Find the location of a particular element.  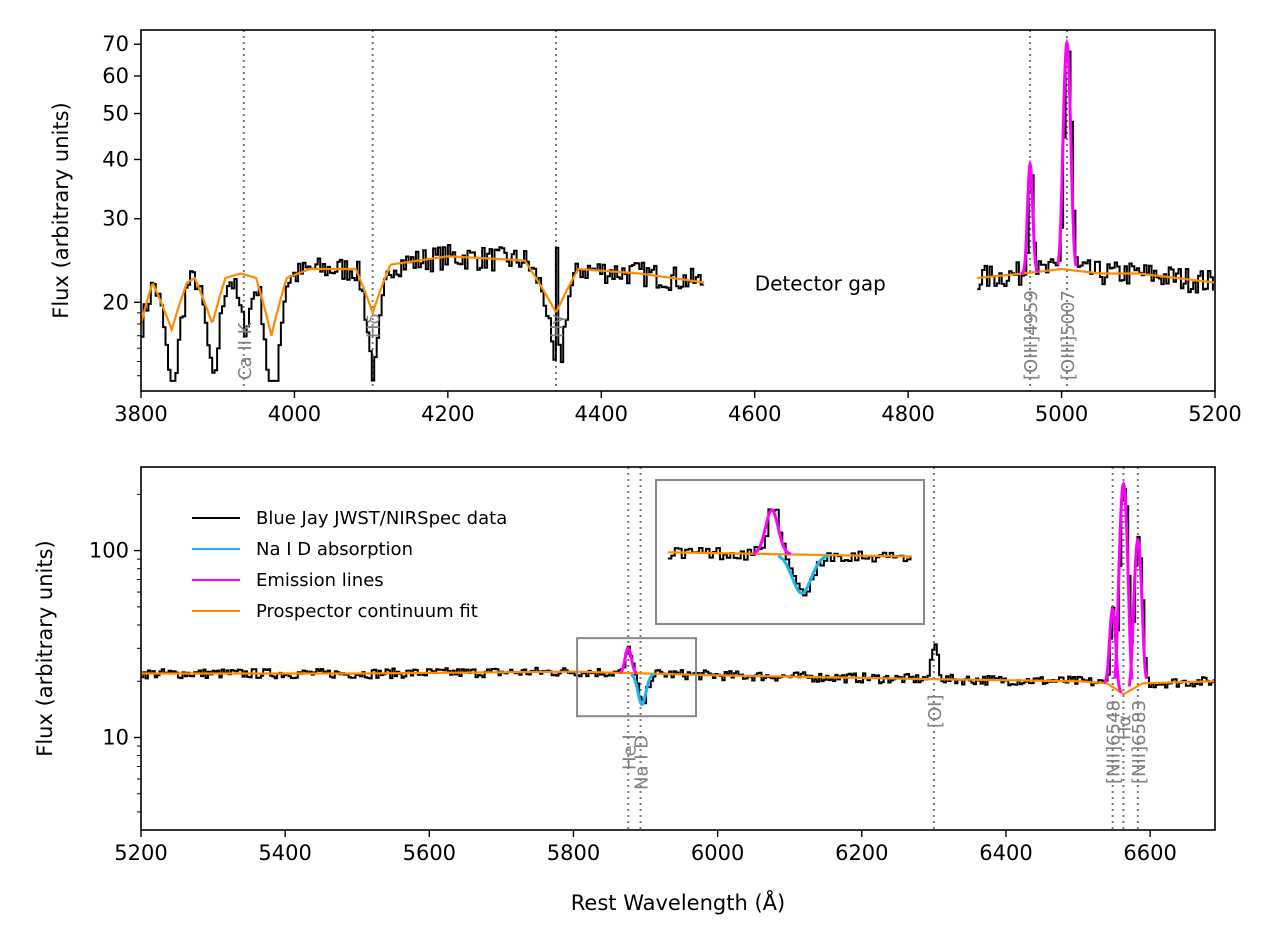

legend-label: Blue Jay JWST/NIRSpec data is located at coordinates (381, 518).